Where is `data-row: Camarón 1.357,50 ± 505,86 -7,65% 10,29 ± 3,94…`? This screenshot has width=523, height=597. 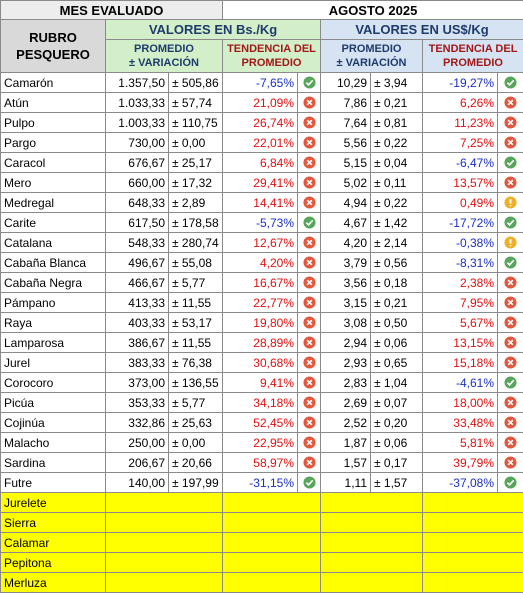
data-row: Camarón 1.357,50 ± 505,86 -7,65% 10,29 ± 3,94… is located at coordinates (261, 82).